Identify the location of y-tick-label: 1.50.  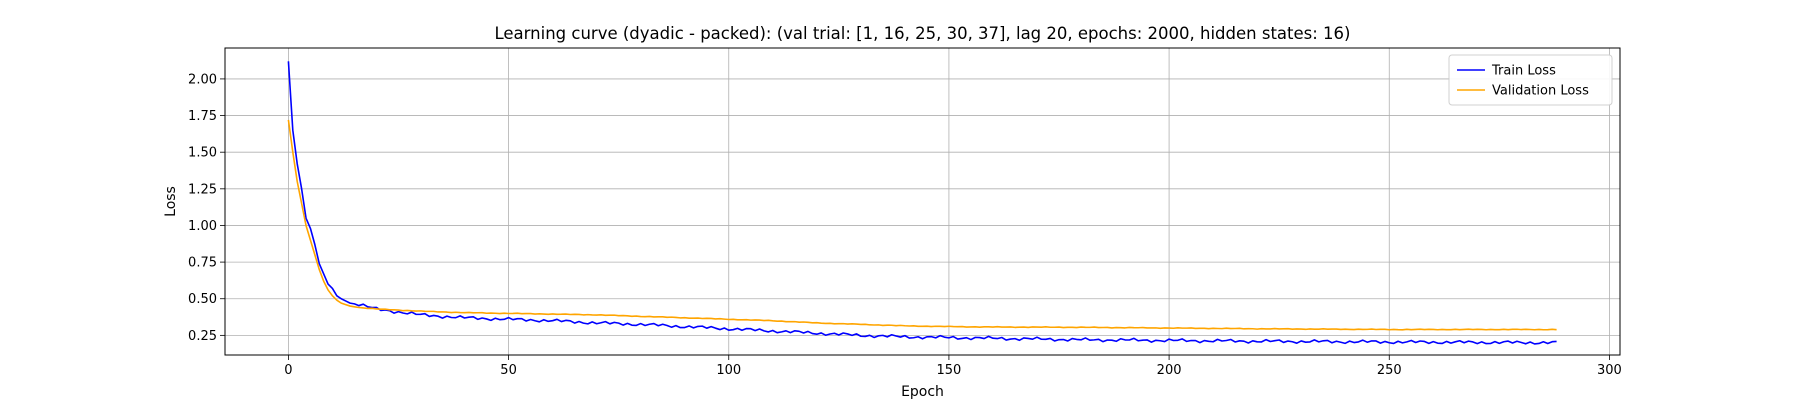
(202, 153).